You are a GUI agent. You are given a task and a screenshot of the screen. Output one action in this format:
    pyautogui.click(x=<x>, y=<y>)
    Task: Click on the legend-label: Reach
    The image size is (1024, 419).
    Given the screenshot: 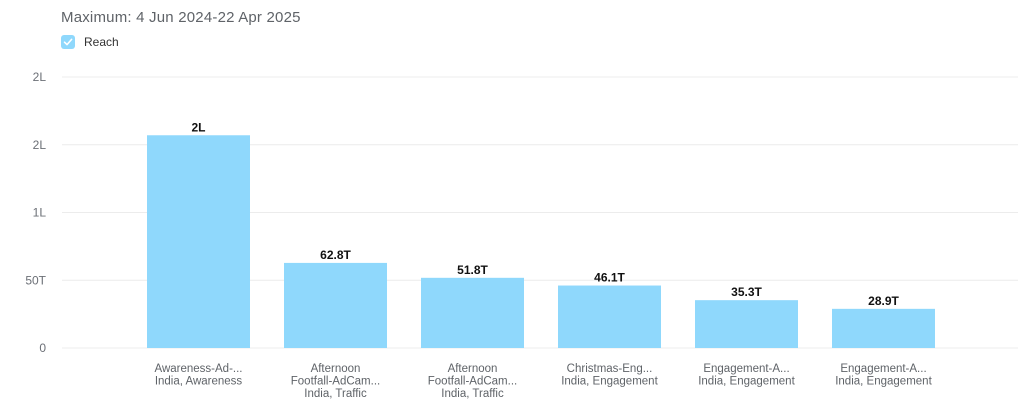 What is the action you would take?
    pyautogui.click(x=101, y=42)
    